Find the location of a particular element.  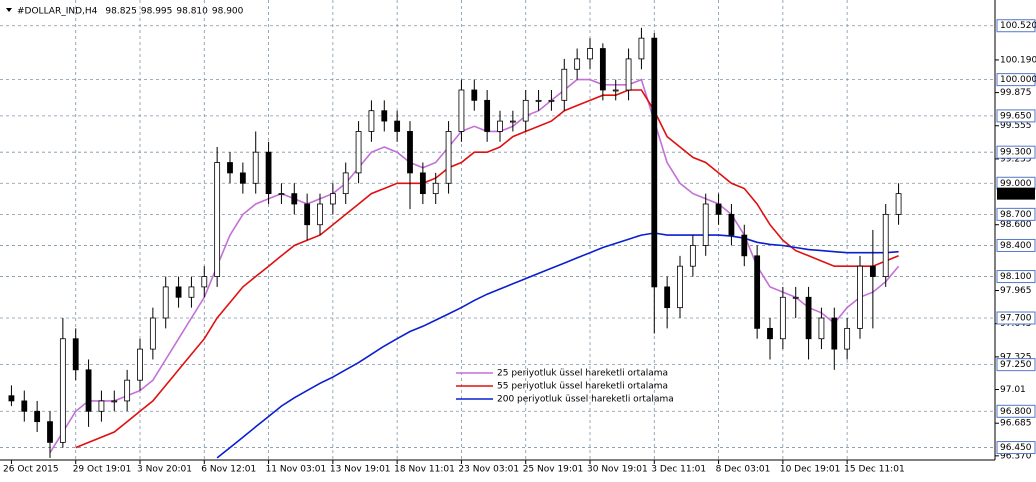

level-label: 97.250 is located at coordinates (1016, 365).